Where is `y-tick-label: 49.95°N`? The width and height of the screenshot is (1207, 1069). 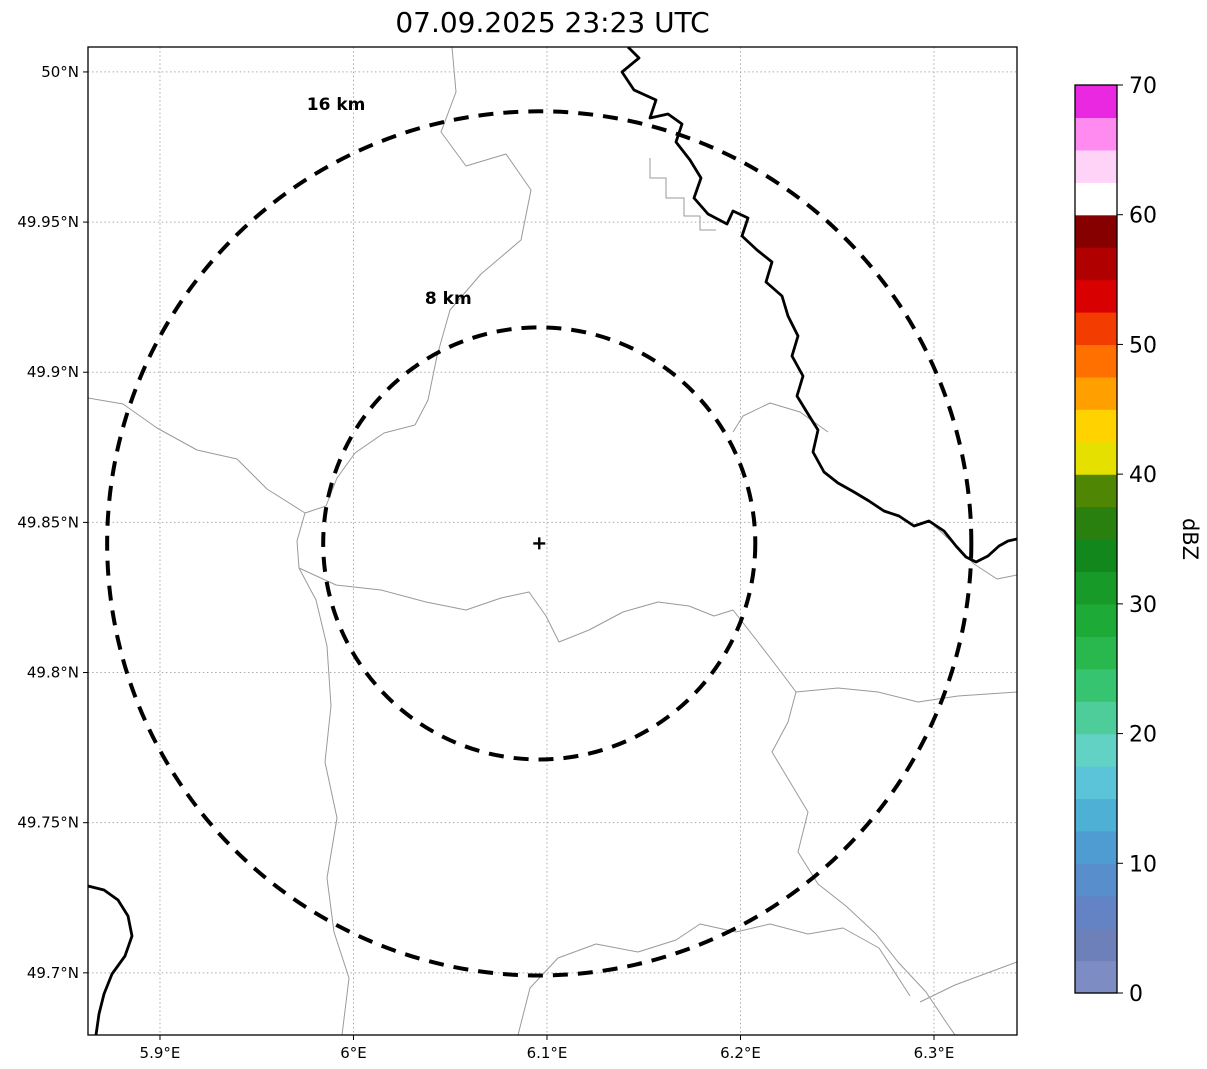 y-tick-label: 49.95°N is located at coordinates (48, 222).